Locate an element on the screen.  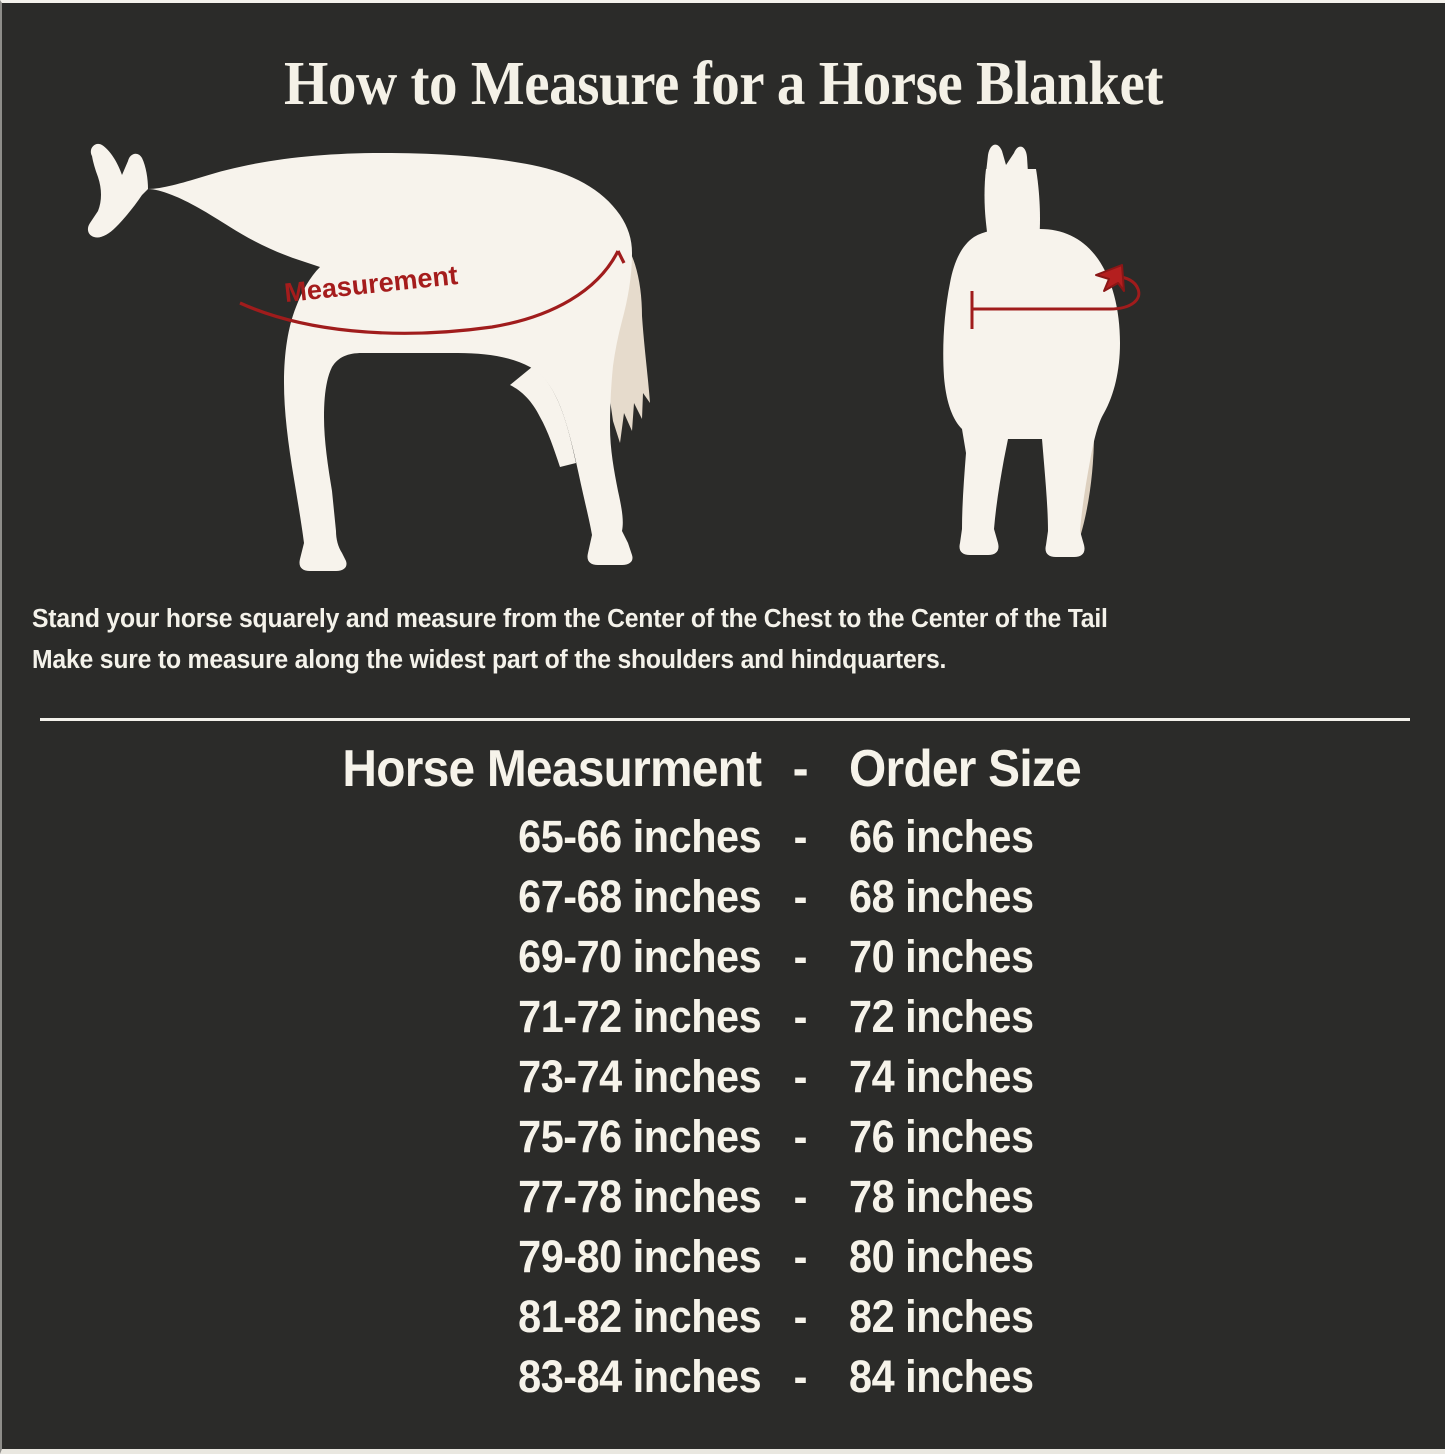
rear-view-horse-illustration is located at coordinates (1042, 350).